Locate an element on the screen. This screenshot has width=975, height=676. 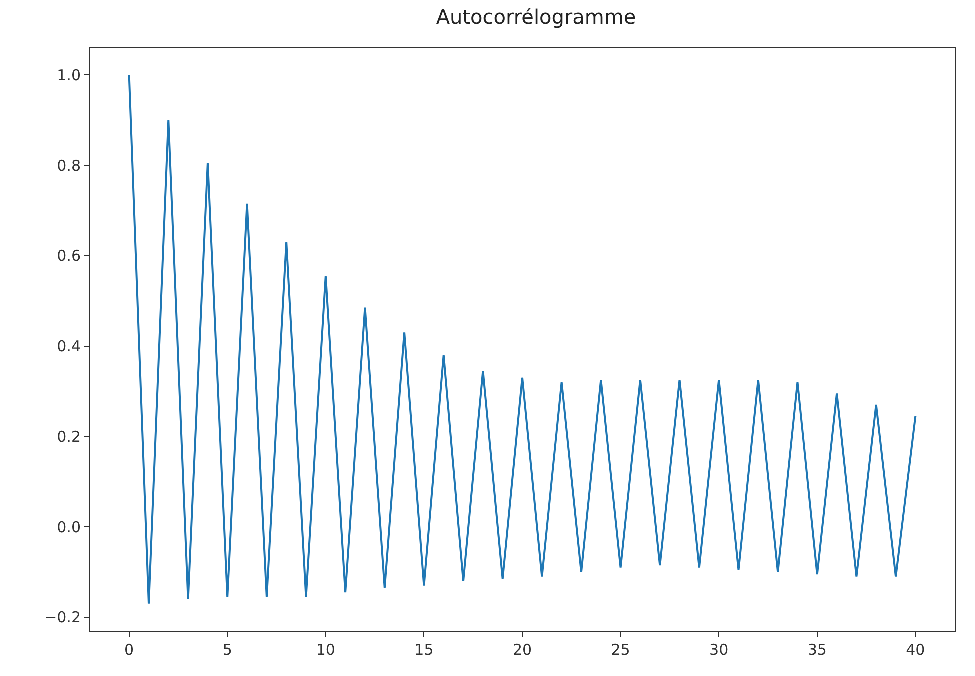
x-tick-label: 30 is located at coordinates (719, 650).